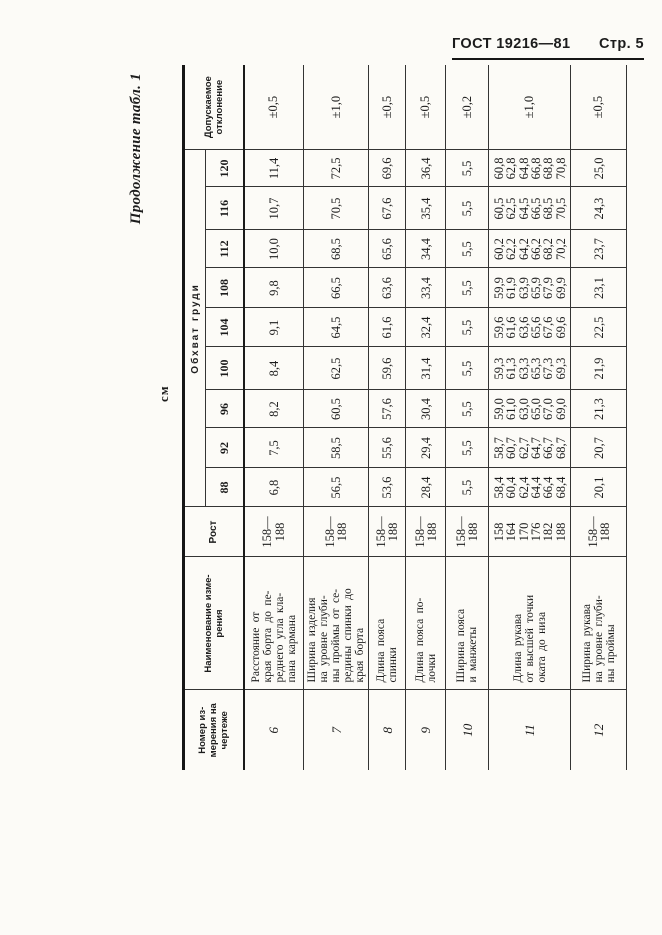 This screenshot has width=662, height=935. I want to click on units-label: см, so click(163, 393).